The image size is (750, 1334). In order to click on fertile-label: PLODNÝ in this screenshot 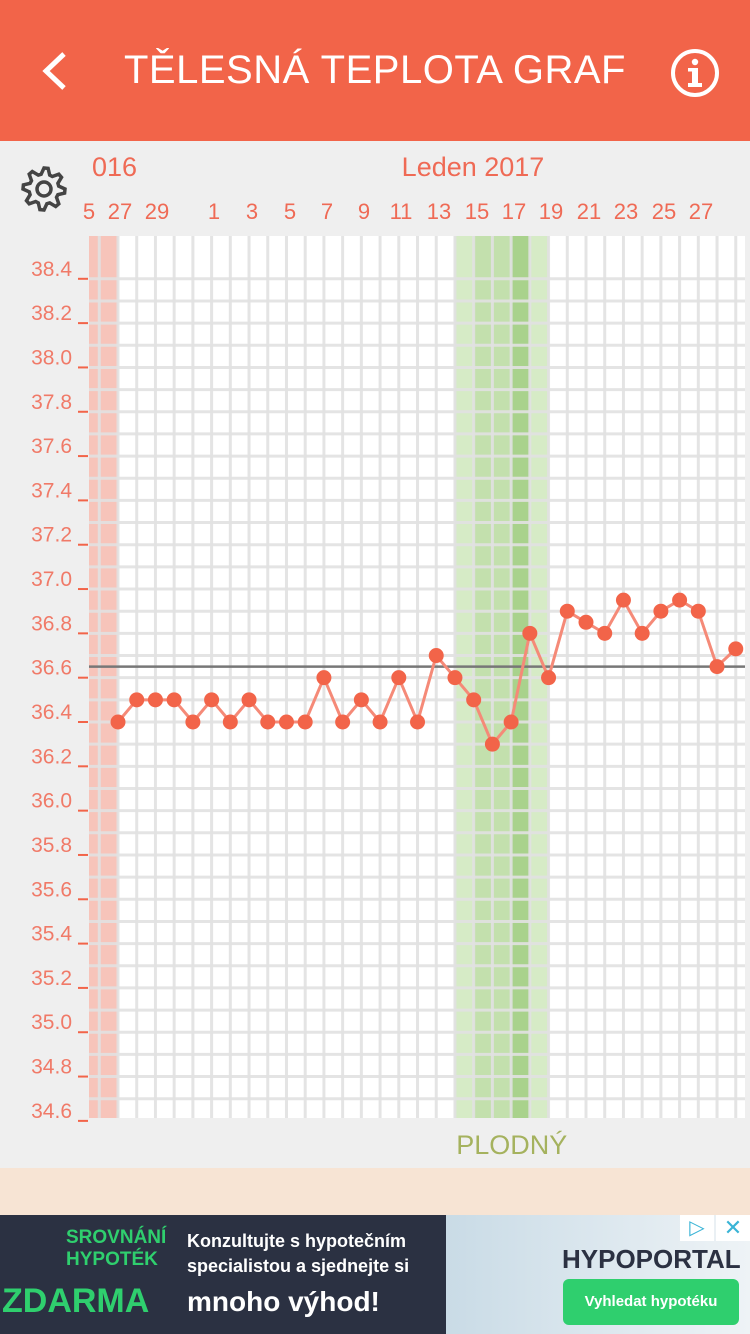, I will do `click(511, 1145)`.